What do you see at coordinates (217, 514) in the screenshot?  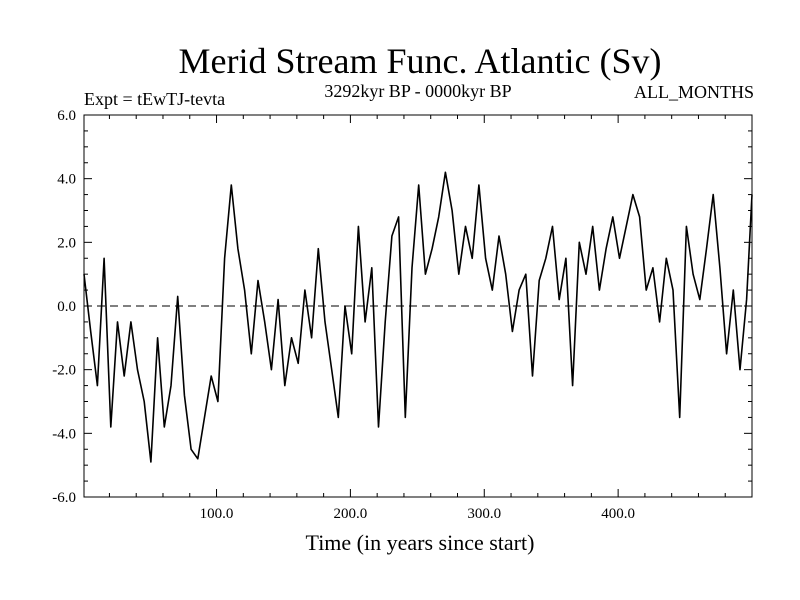 I see `x-tick-label: 100.0` at bounding box center [217, 514].